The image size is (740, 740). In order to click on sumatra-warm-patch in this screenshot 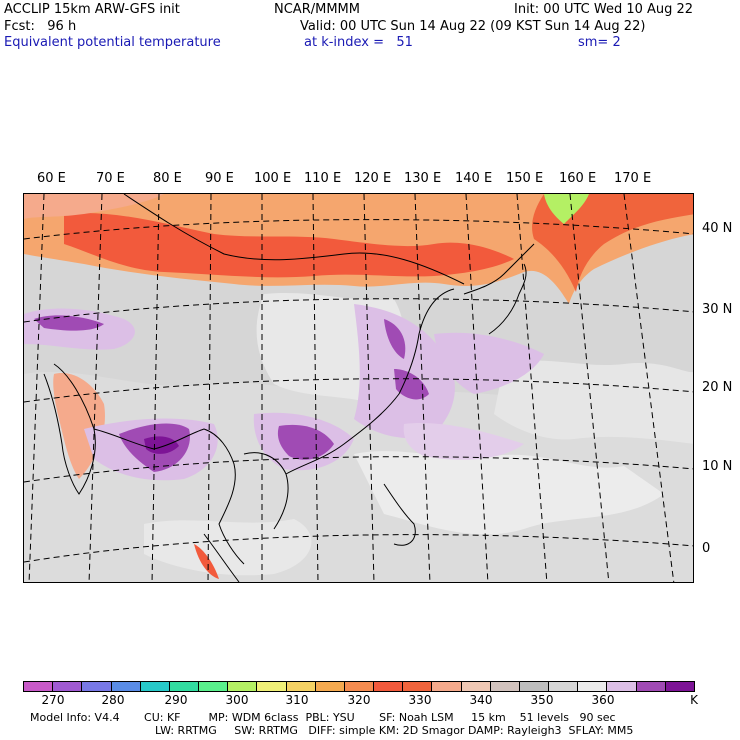, I will do `click(206, 561)`.